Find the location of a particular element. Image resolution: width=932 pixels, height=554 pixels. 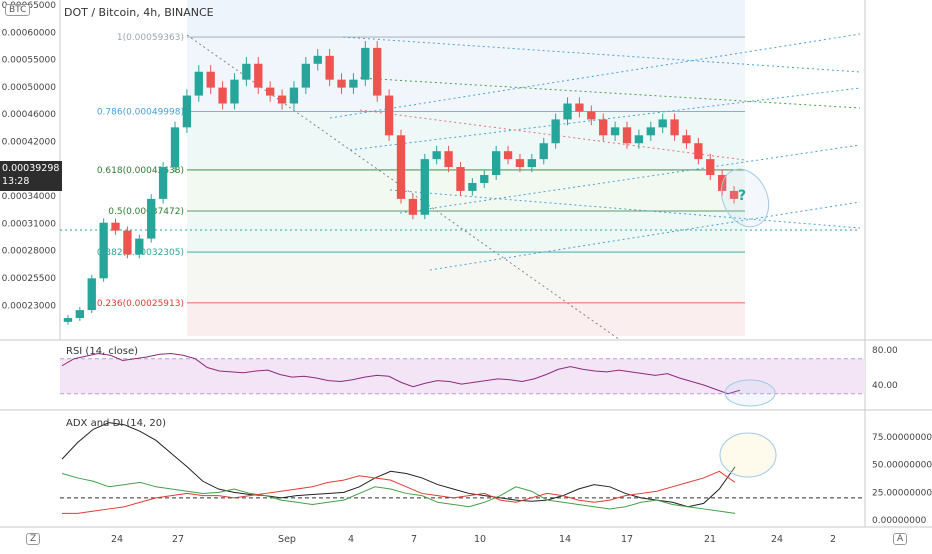

auto-scale-button: A is located at coordinates (900, 539).